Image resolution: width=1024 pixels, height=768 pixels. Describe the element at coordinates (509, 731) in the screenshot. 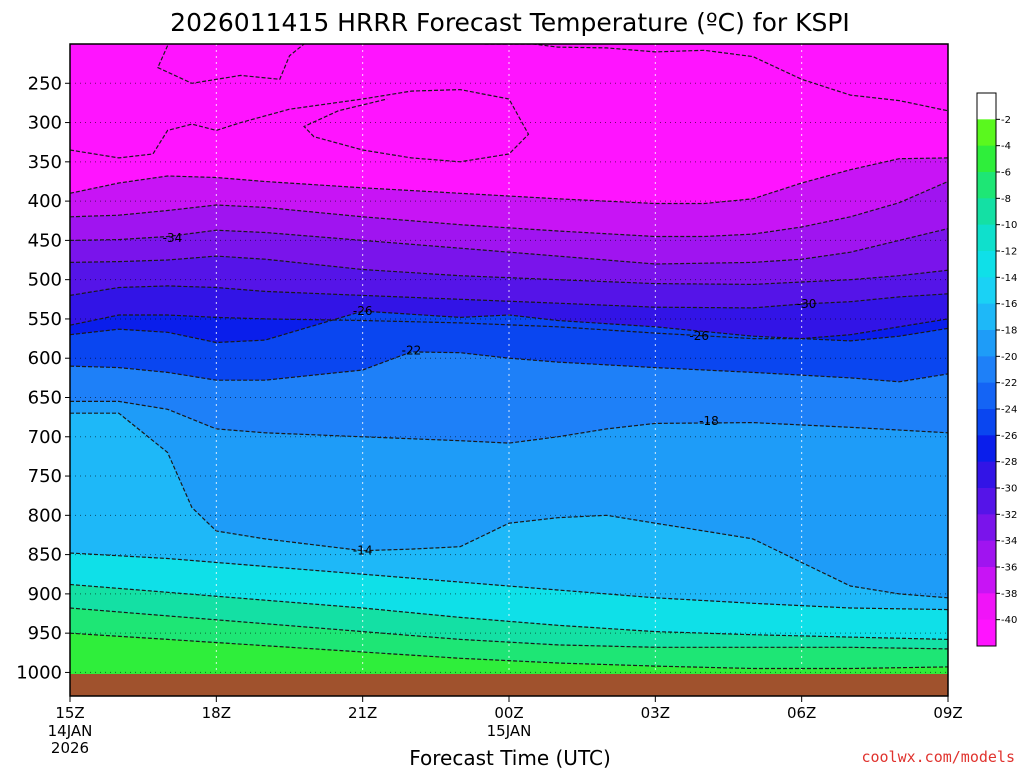

I see `x-tick-sublabel: 15JAN` at that location.